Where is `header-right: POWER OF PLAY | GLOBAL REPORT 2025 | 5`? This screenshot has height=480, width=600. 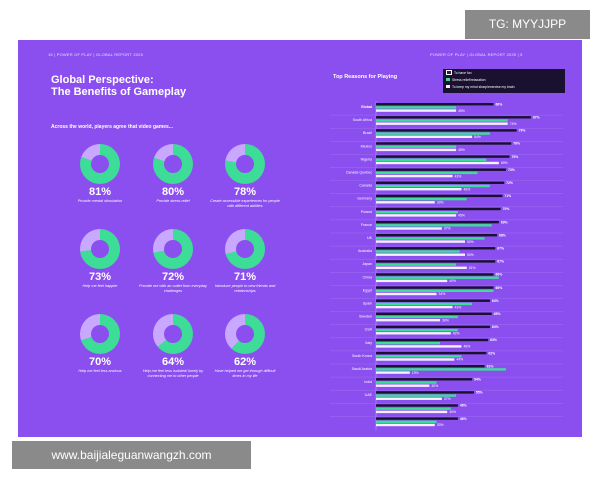
header-right: POWER OF PLAY | GLOBAL REPORT 2025 | 5 is located at coordinates (476, 54).